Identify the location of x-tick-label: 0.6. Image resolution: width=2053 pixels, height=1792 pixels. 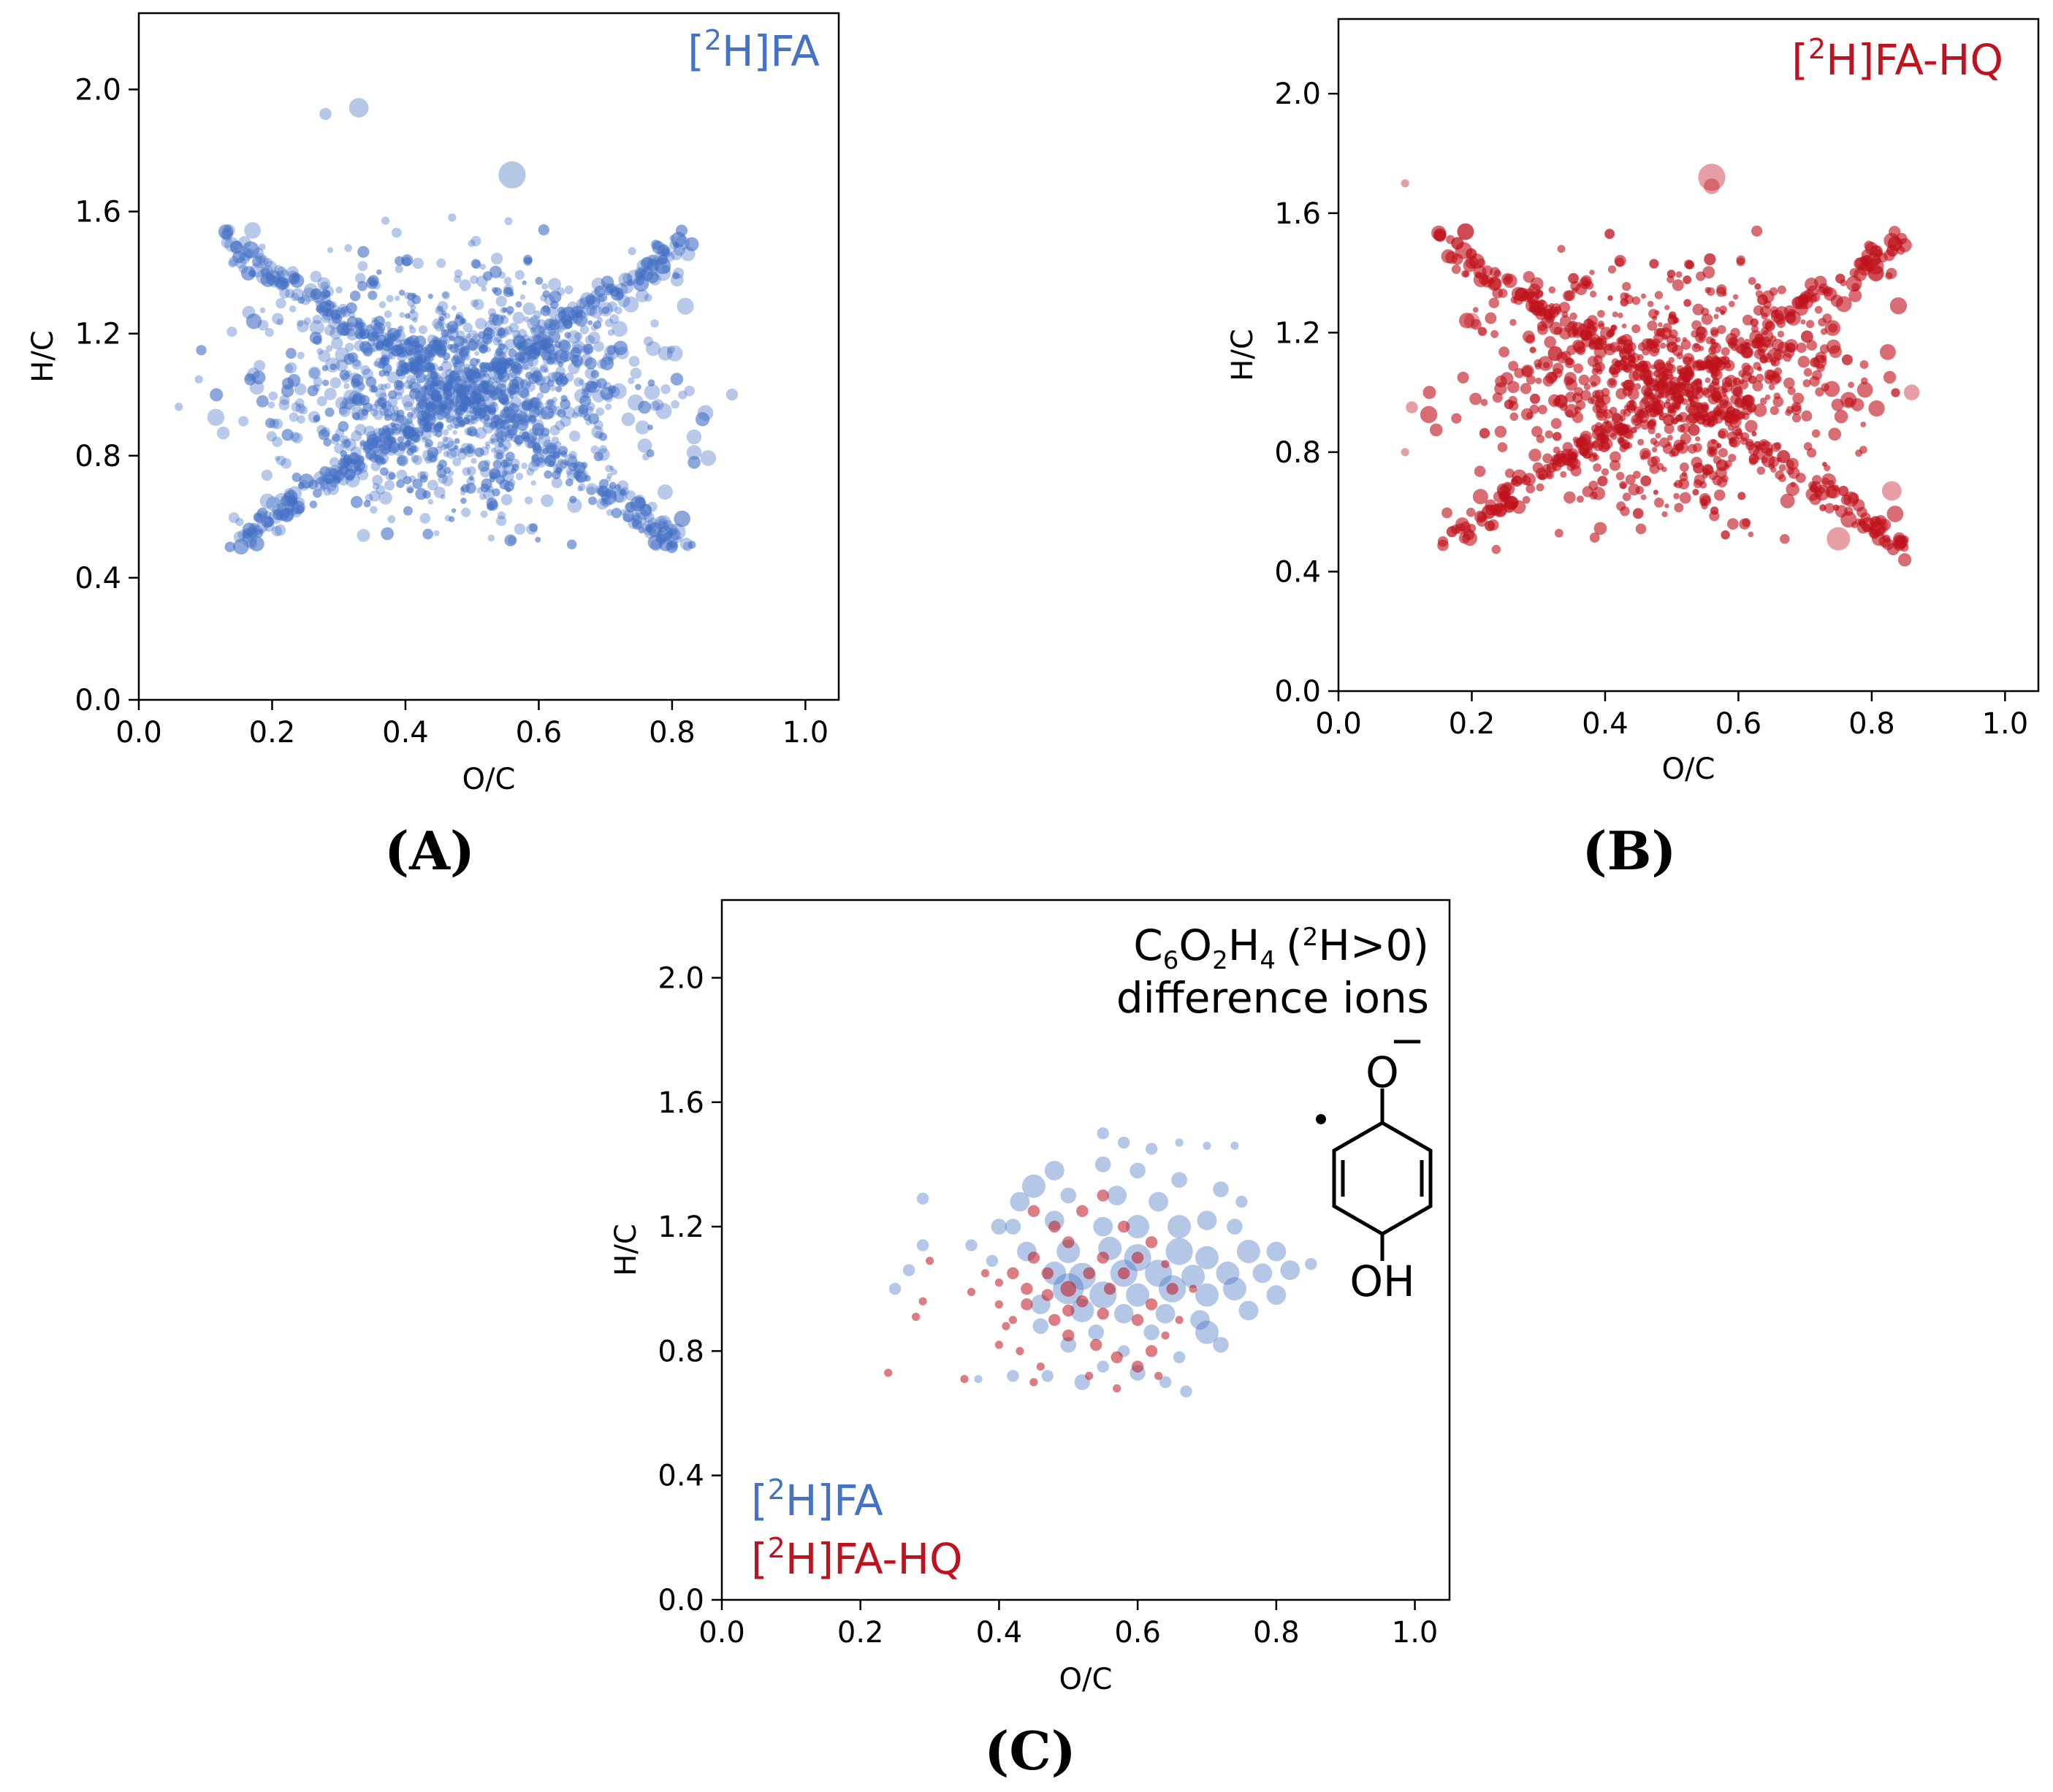
(539, 733).